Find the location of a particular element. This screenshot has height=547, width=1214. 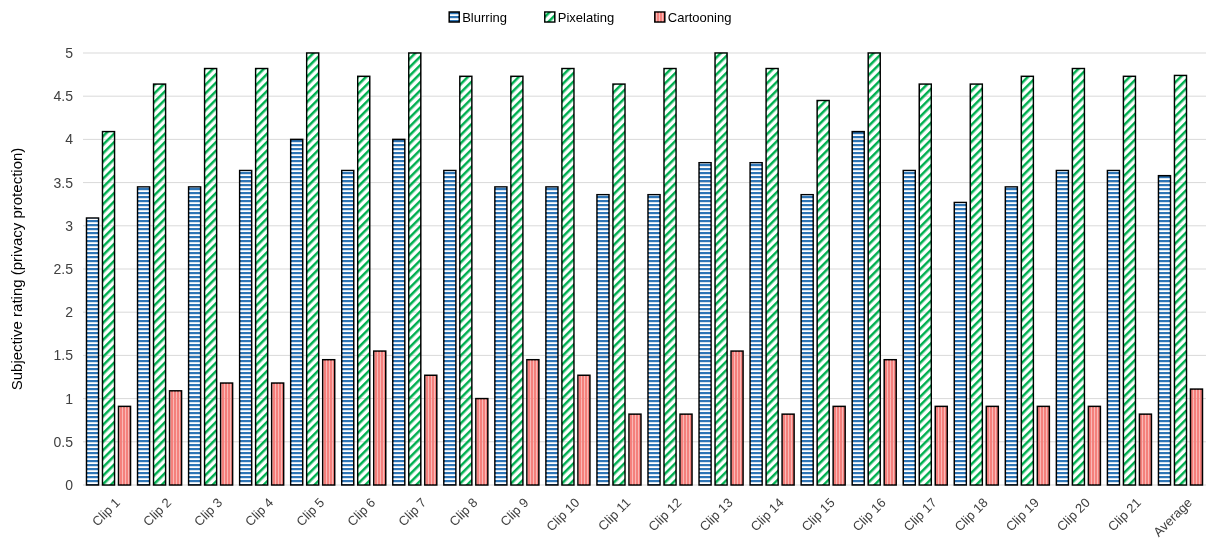

y-tick-label: 4.5 is located at coordinates (63, 96).